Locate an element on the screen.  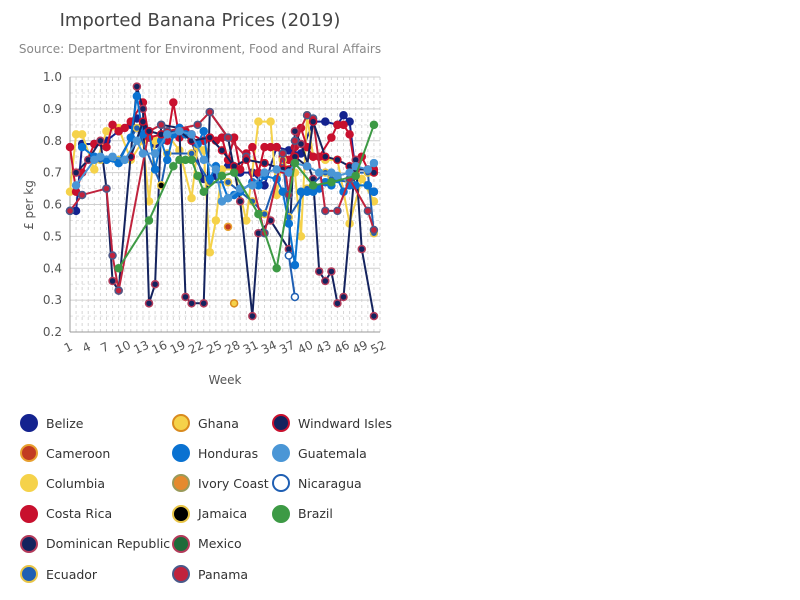
data-point-nicaragua is located at coordinates (289, 255).